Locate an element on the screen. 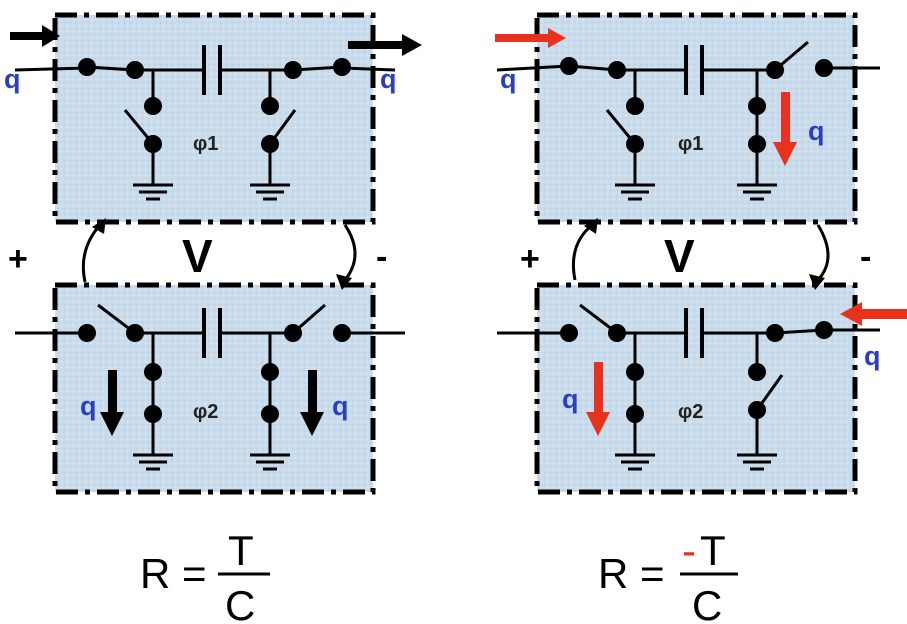 This screenshot has height=624, width=907. formula-right-numerator: T is located at coordinates (713, 550).